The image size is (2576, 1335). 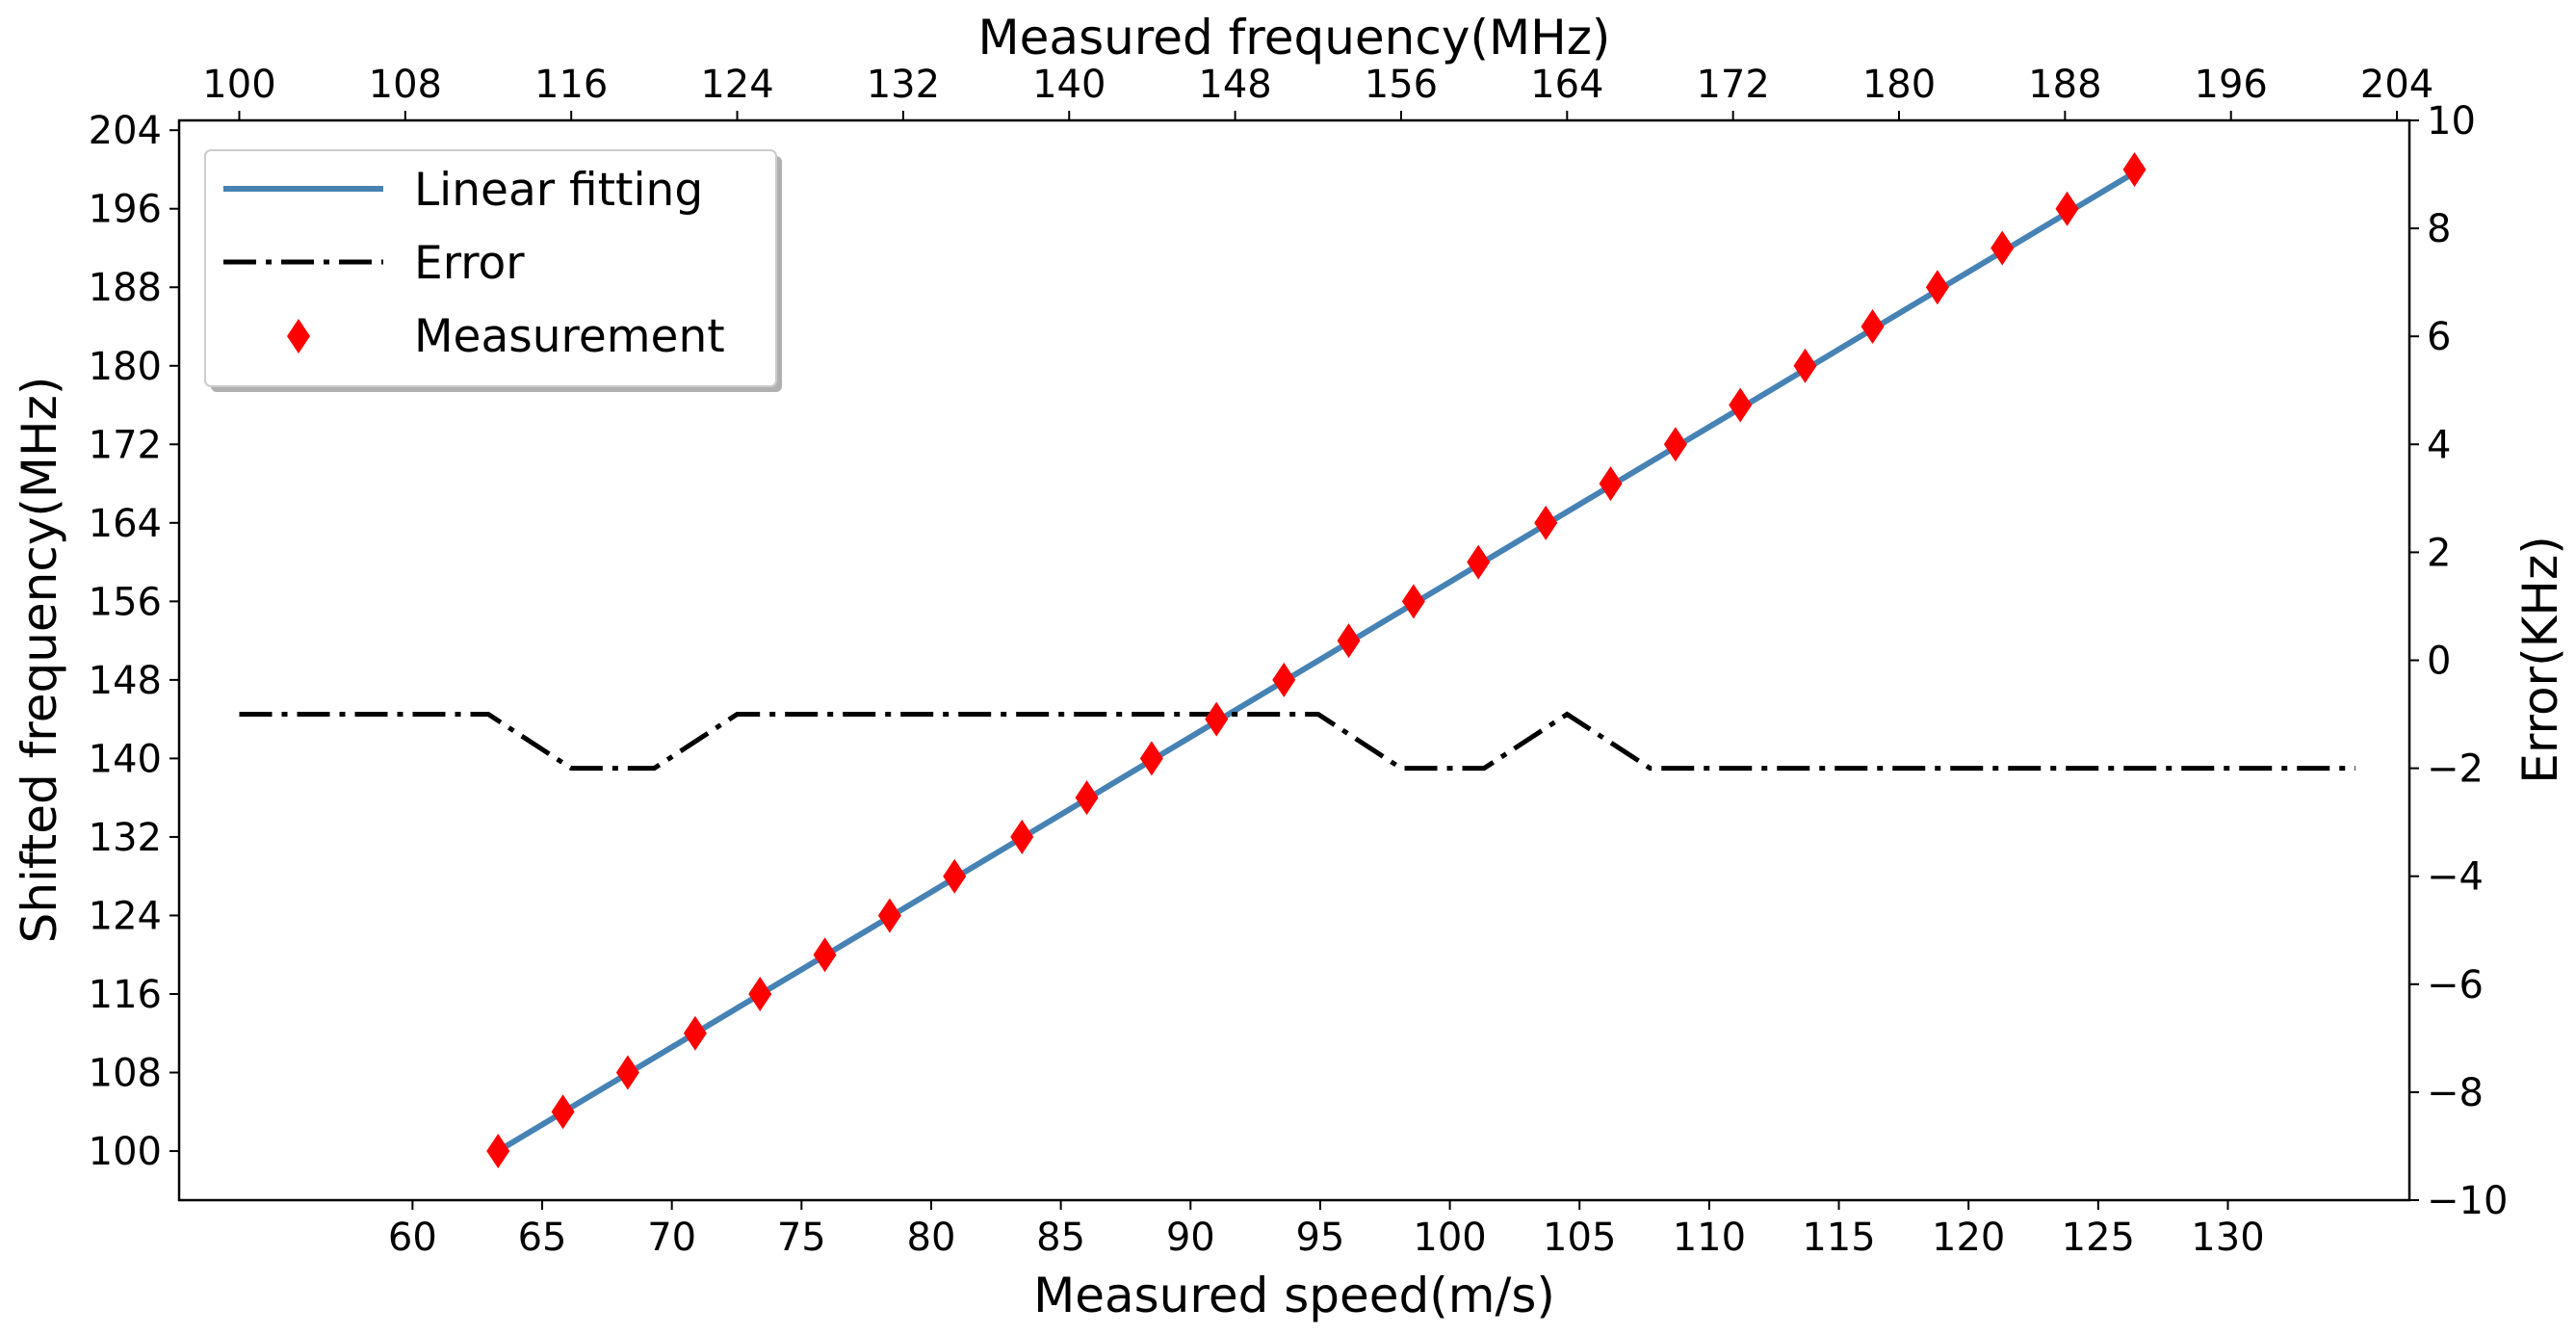 I want to click on y-tick-label: 124, so click(x=125, y=916).